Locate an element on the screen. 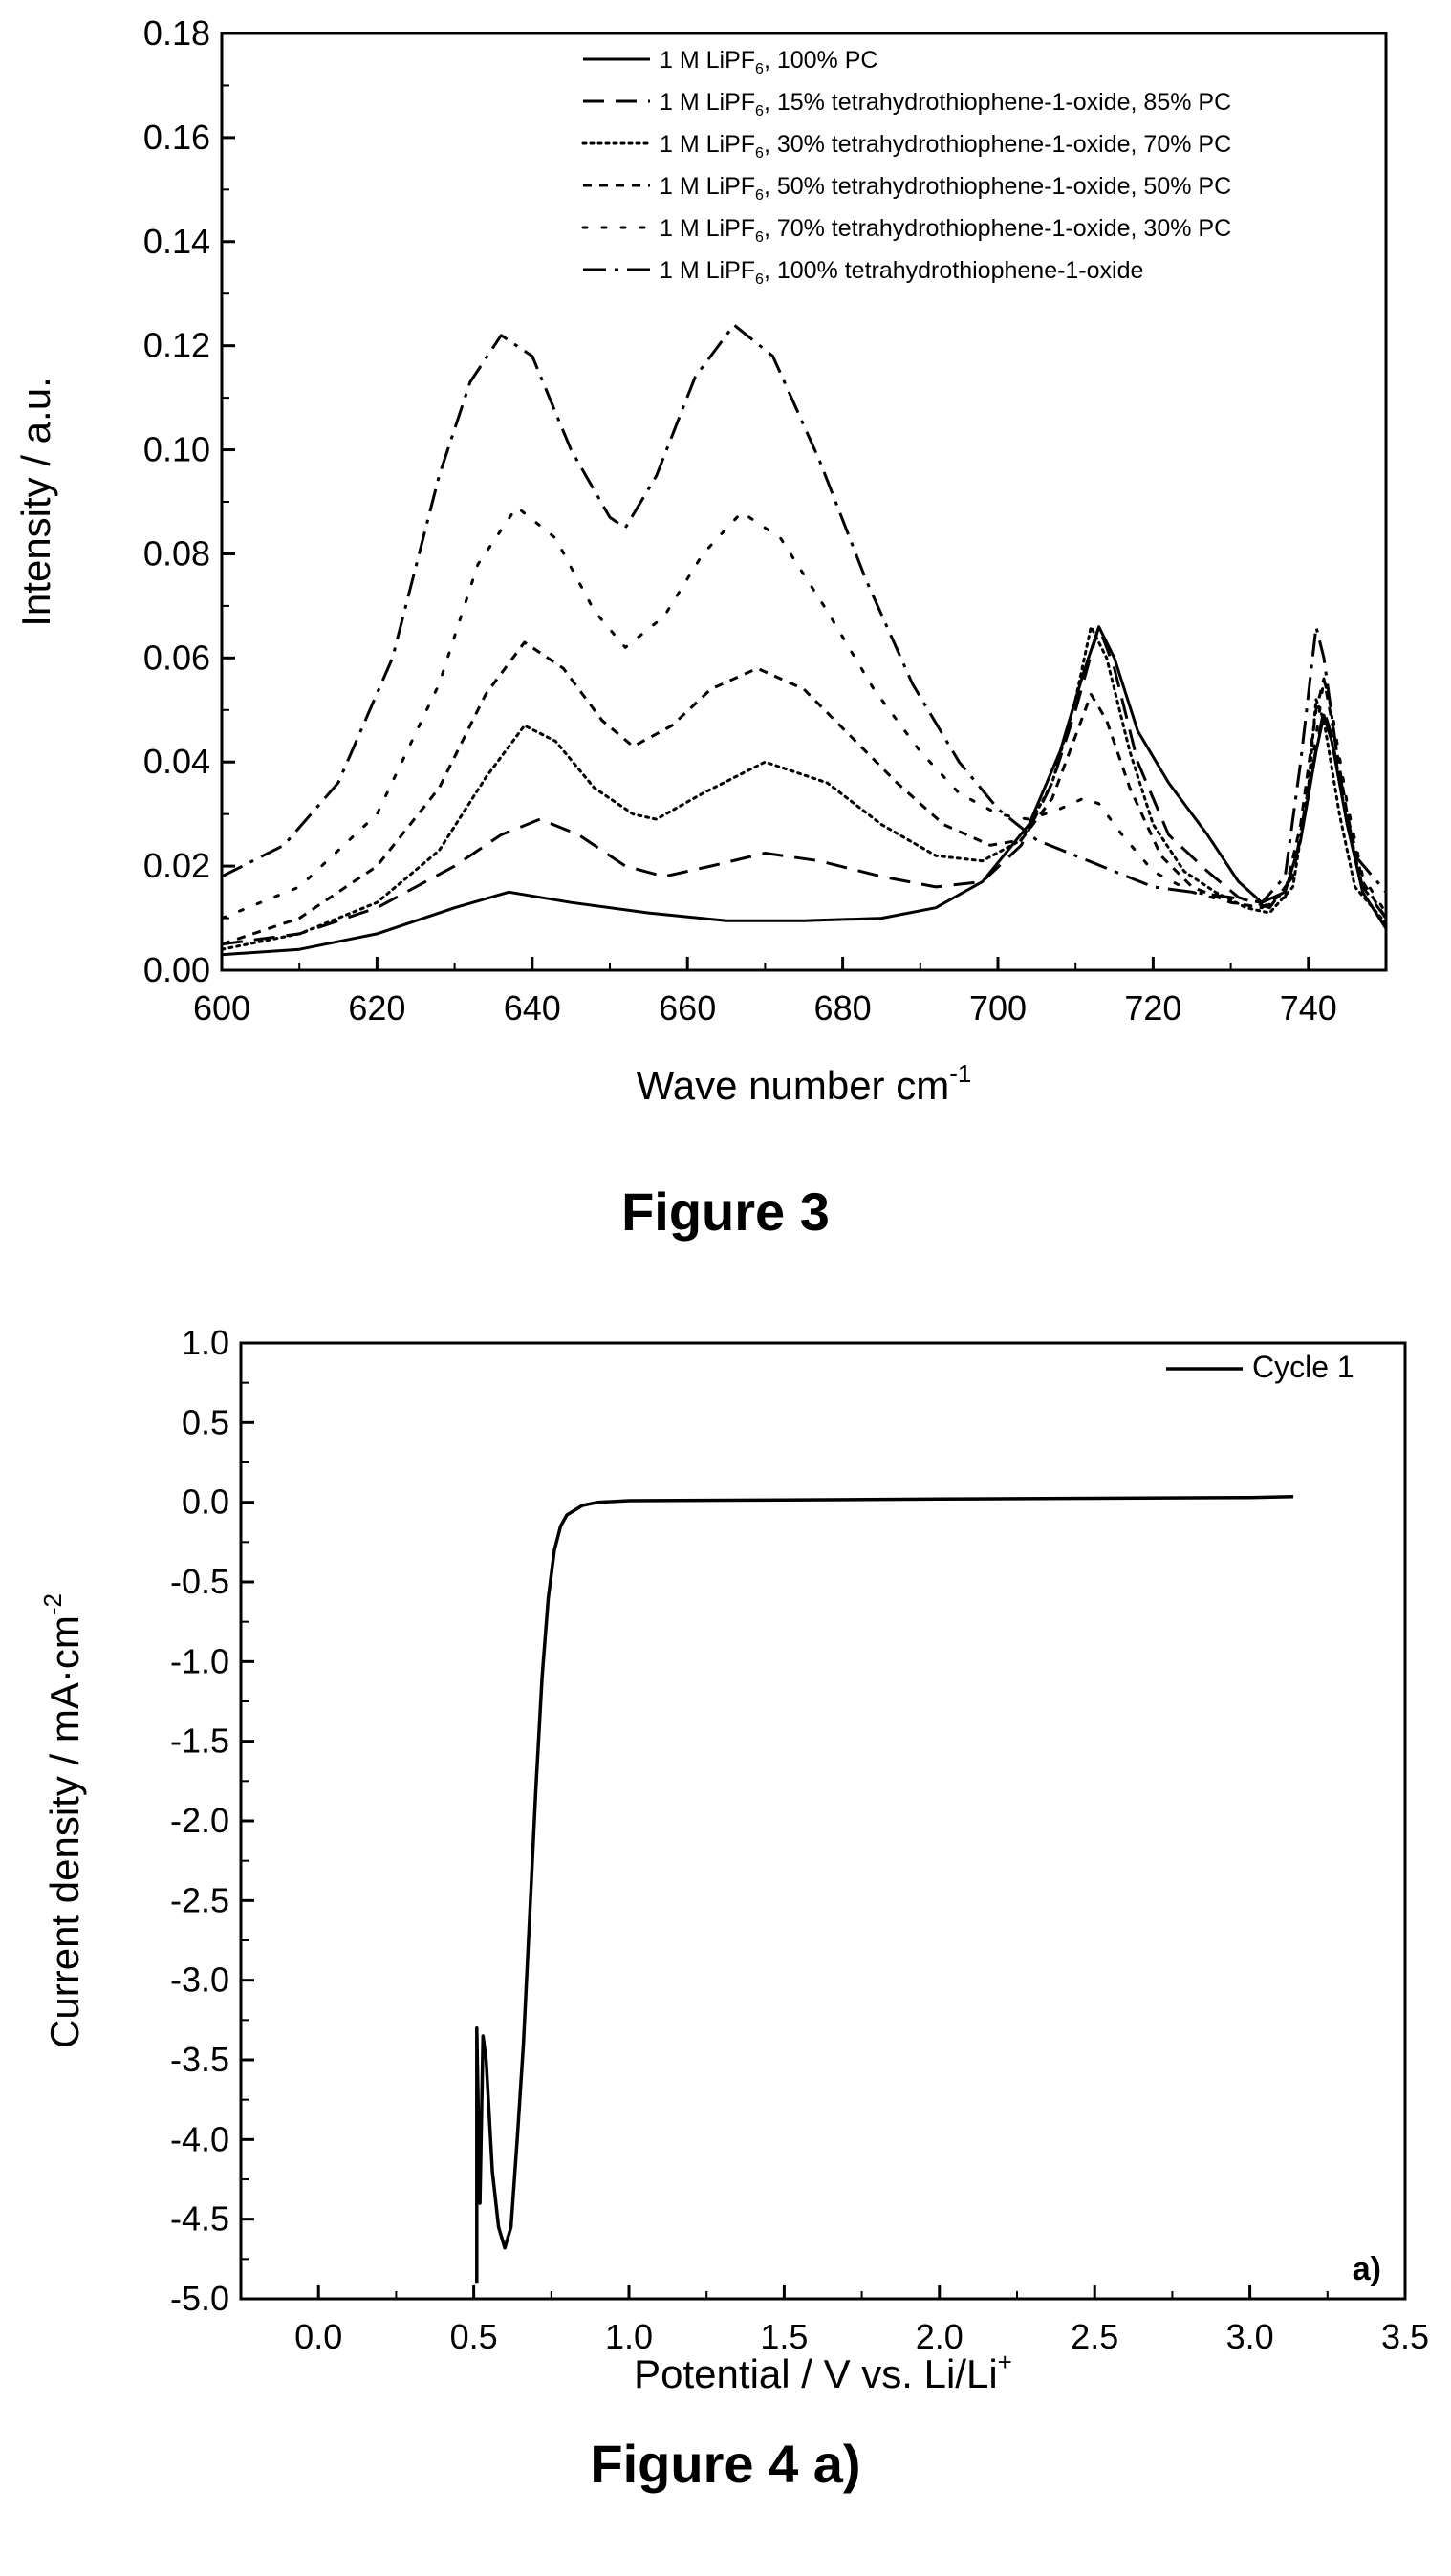 This screenshot has width=1451, height=2576. y-tick-label: 0.14 is located at coordinates (176, 241).